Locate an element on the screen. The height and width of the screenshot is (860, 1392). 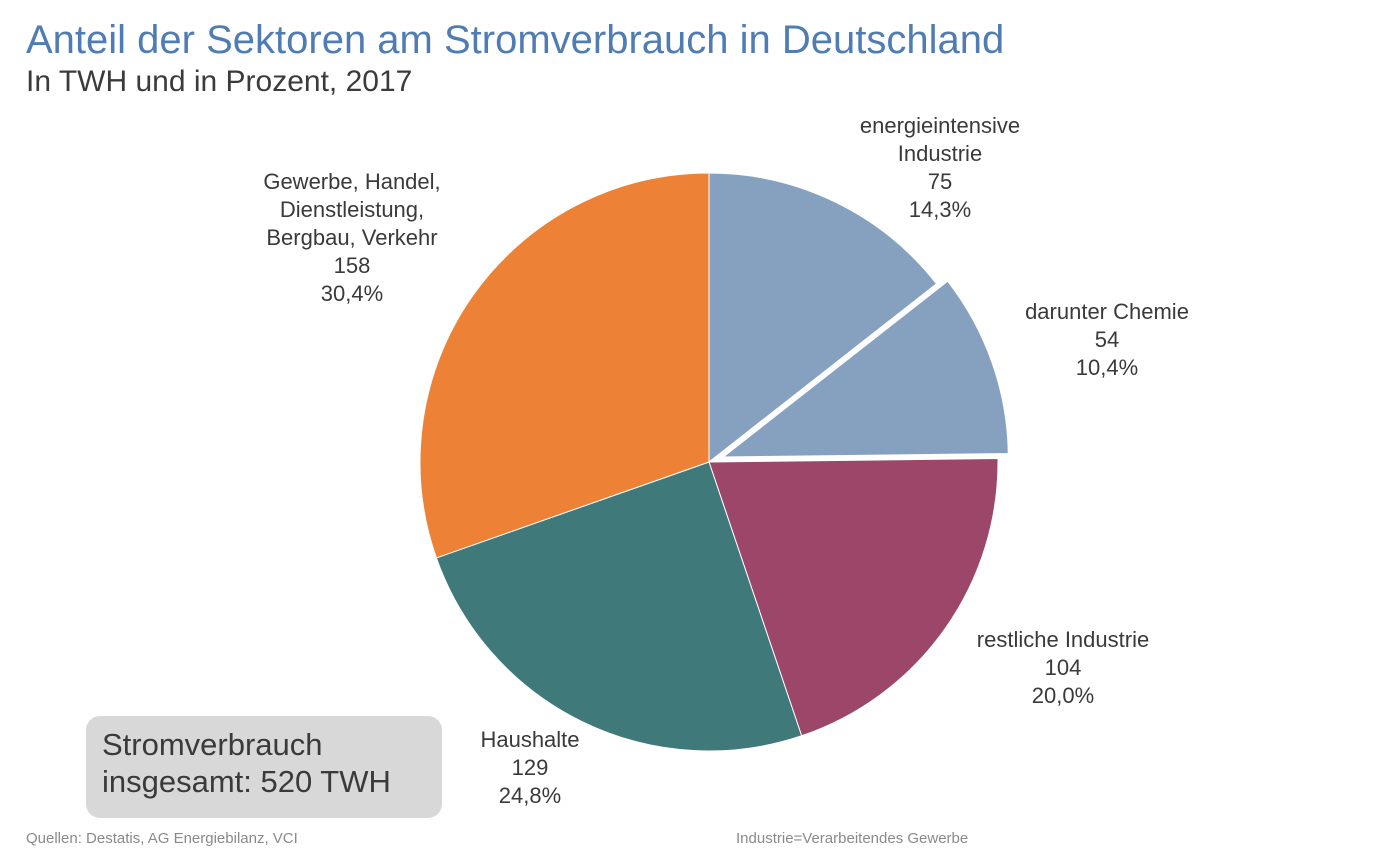
label-line: Bergbau, Verkehr is located at coordinates (352, 237).